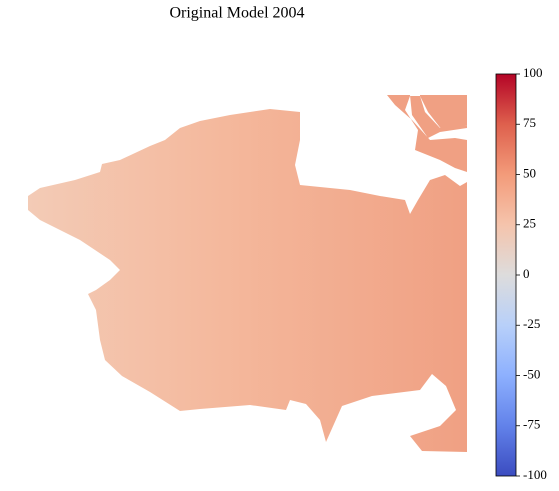 This screenshot has width=559, height=491. What do you see at coordinates (535, 474) in the screenshot?
I see `colorbar-tick-label: -100` at bounding box center [535, 474].